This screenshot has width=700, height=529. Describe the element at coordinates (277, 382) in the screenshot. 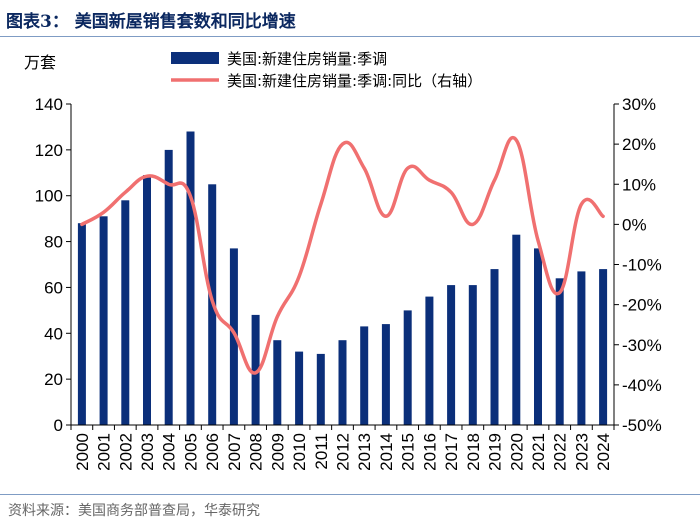

I see `bar-2009` at that location.